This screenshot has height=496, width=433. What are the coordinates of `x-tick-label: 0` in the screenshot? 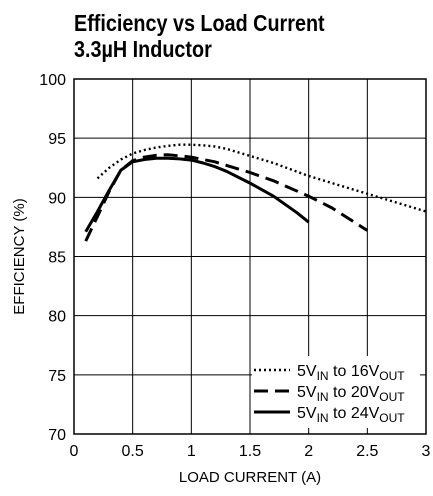 It's located at (74, 451).